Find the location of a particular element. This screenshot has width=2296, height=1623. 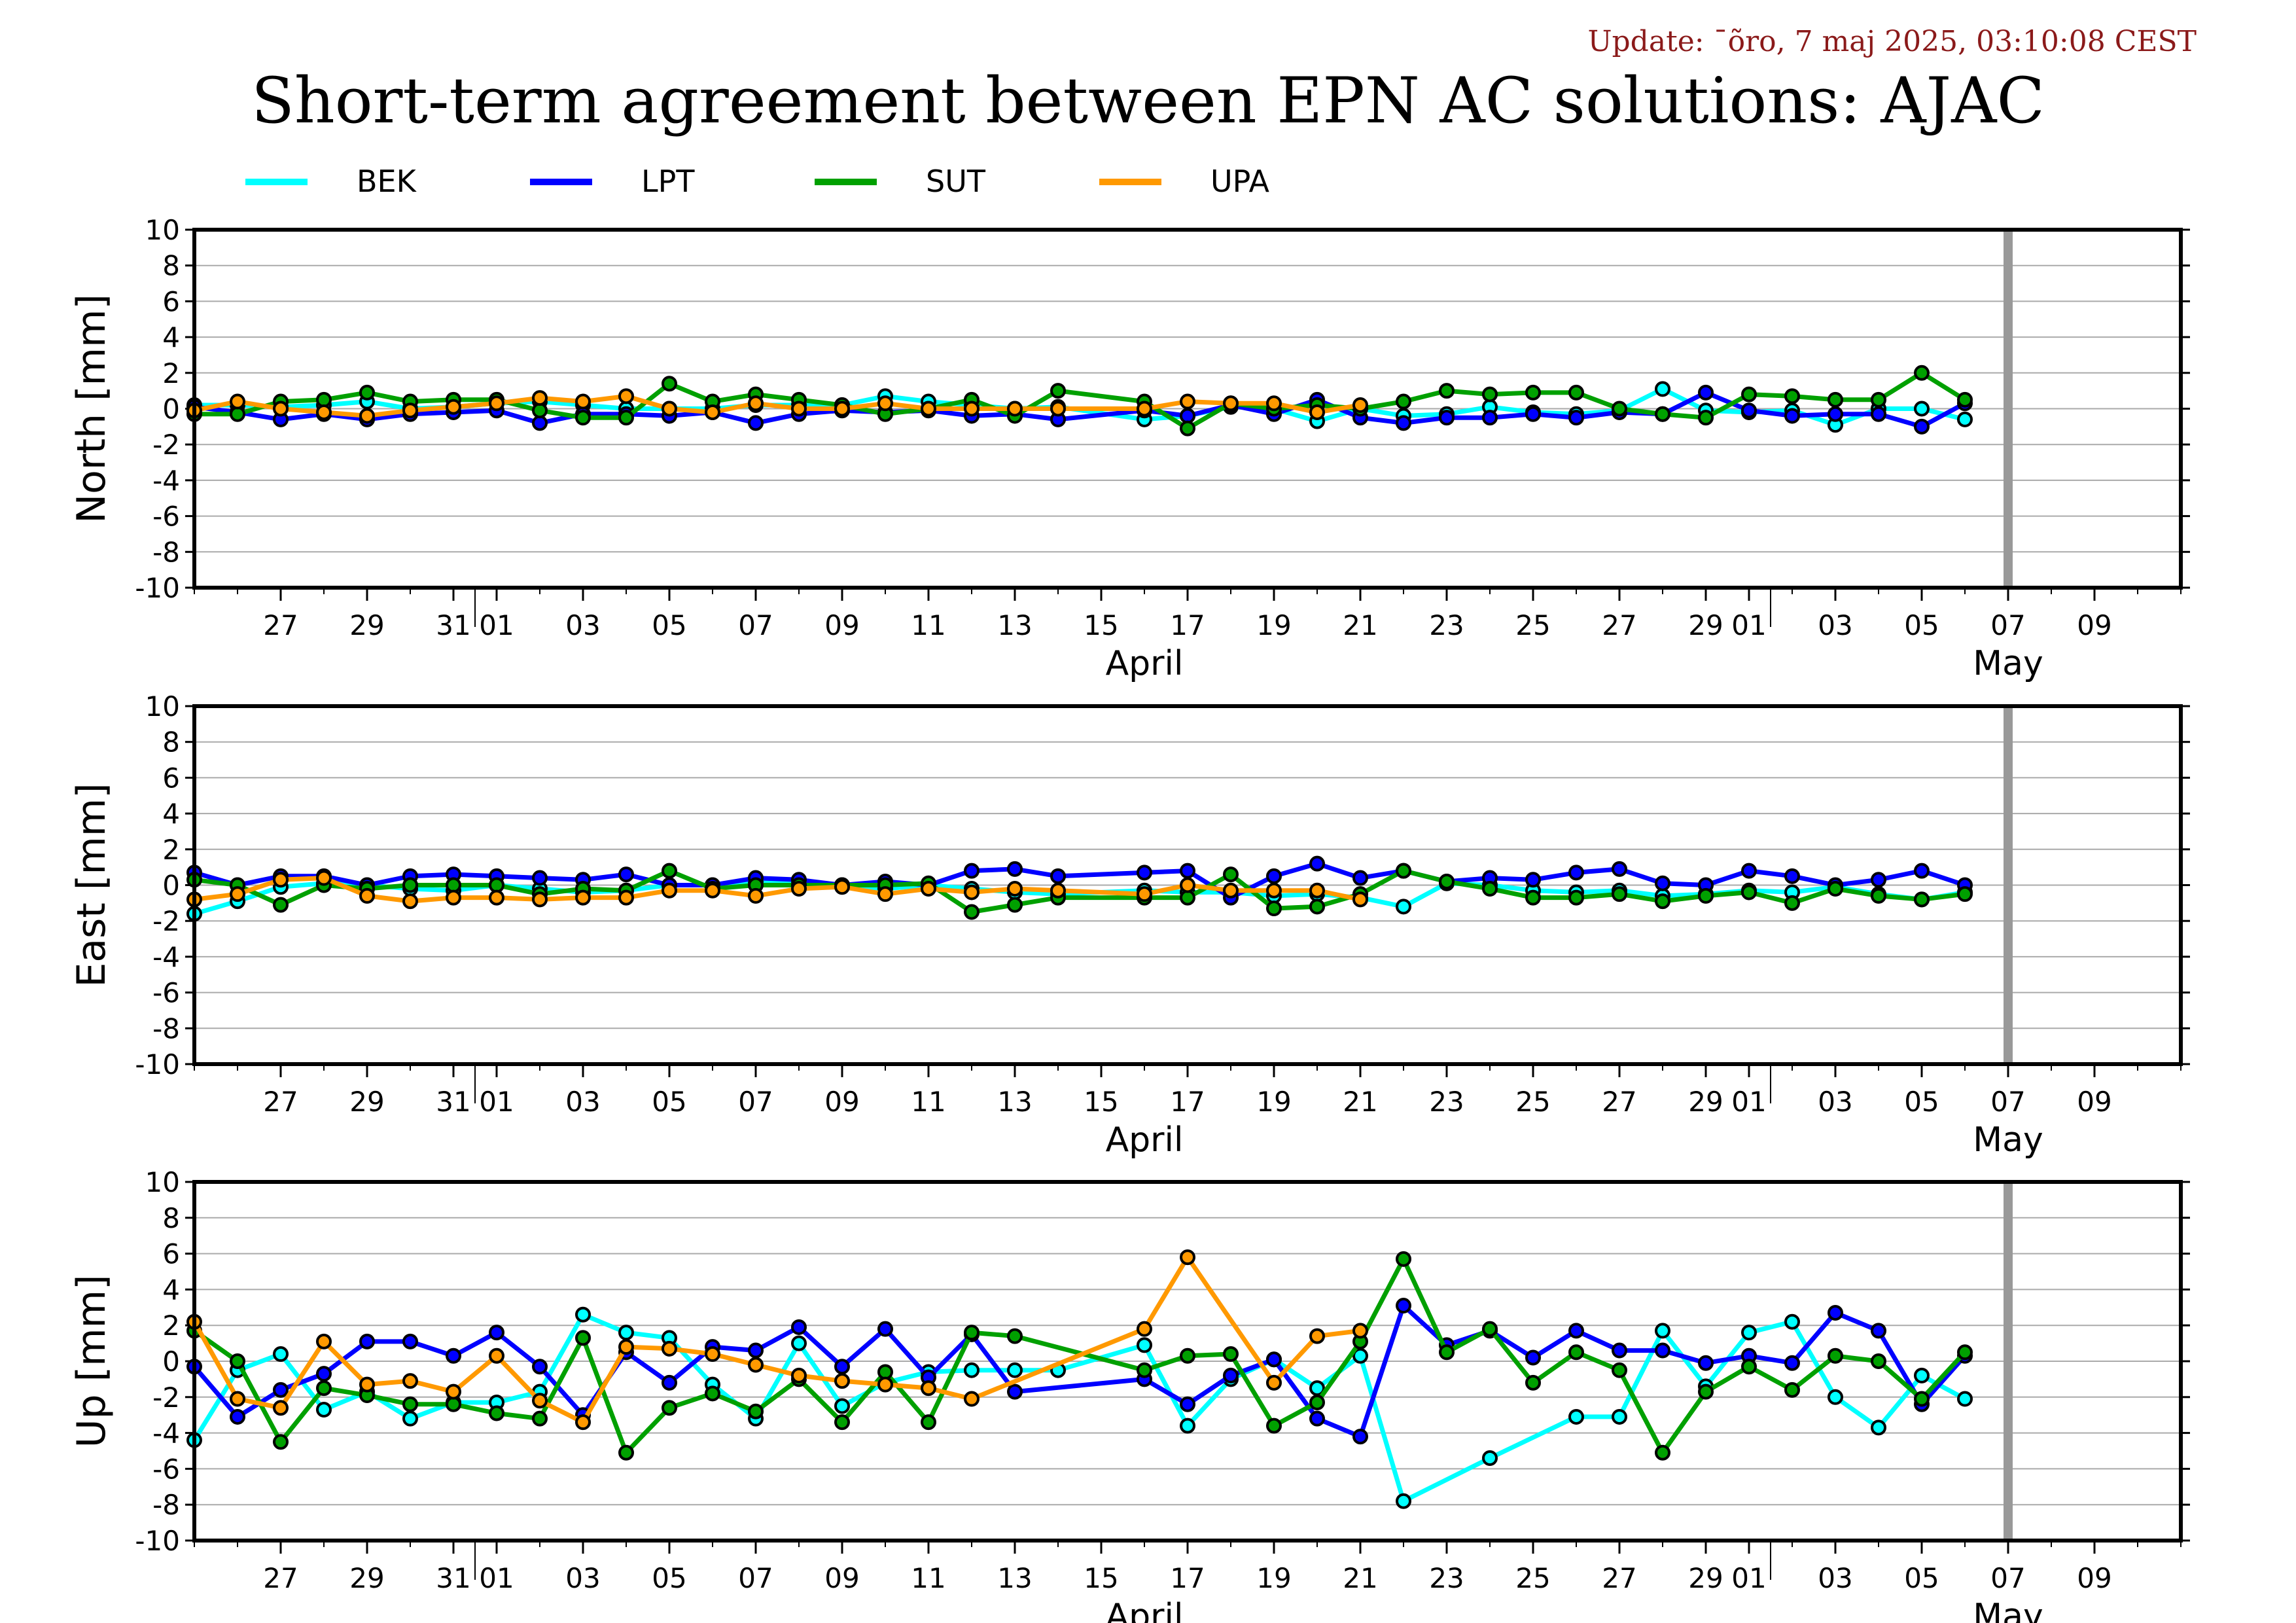

x-tick-label: 07 is located at coordinates (2008, 1578).